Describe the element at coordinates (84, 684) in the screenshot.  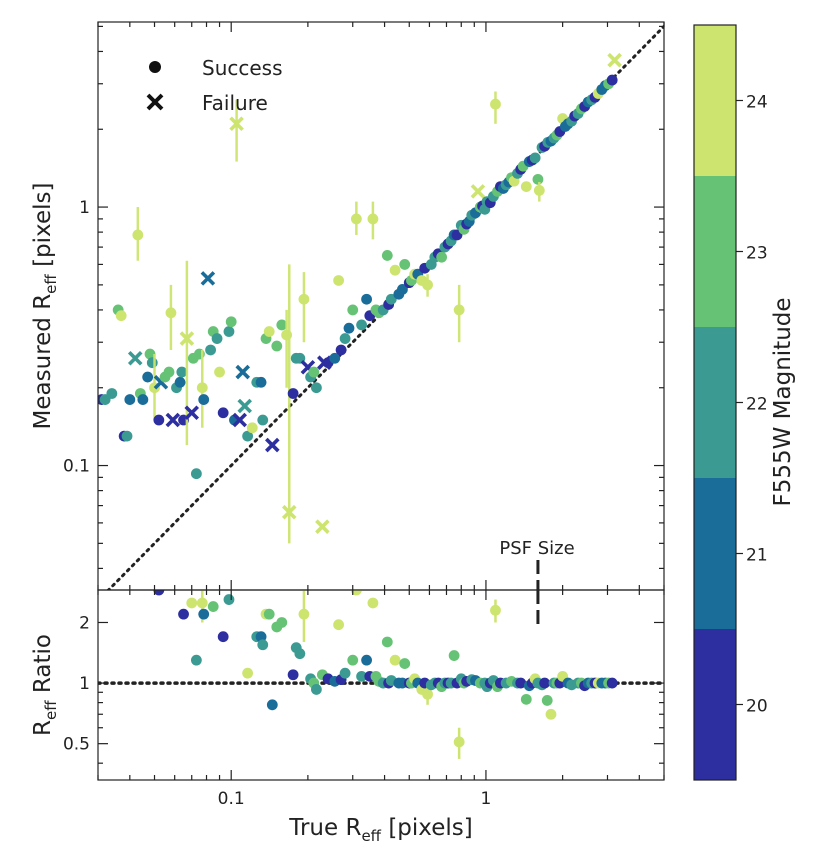
I see `ratio-y-tick-label: 1` at that location.